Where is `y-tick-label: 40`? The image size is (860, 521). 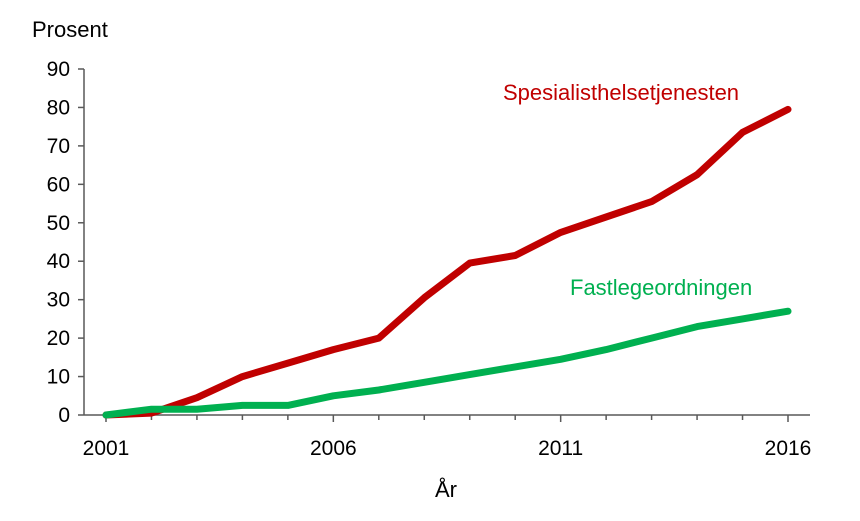
y-tick-label: 40 is located at coordinates (58, 261).